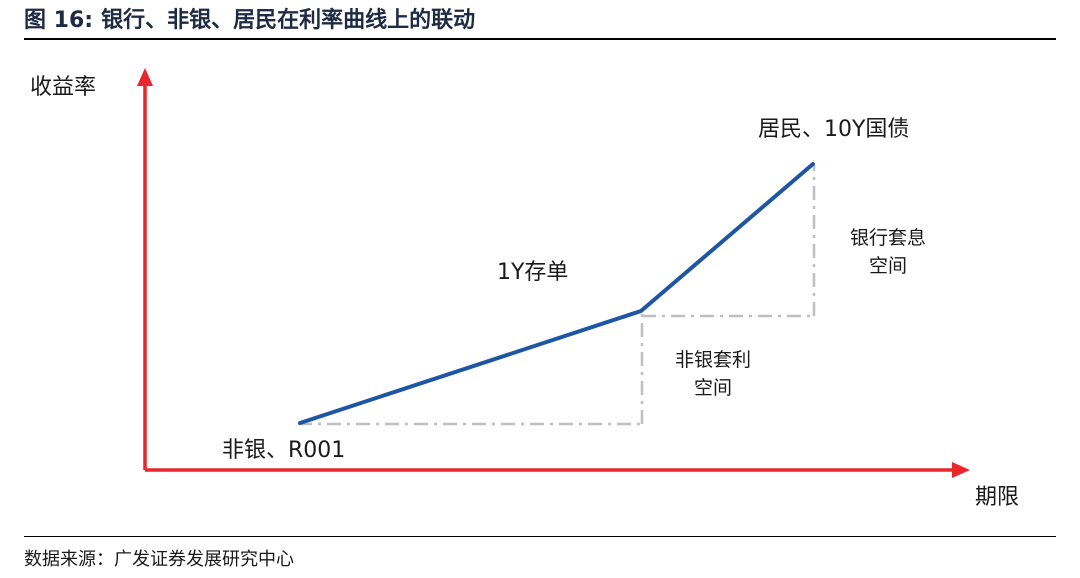  Describe the element at coordinates (63, 87) in the screenshot. I see `y-axis-label: 收益率` at that location.